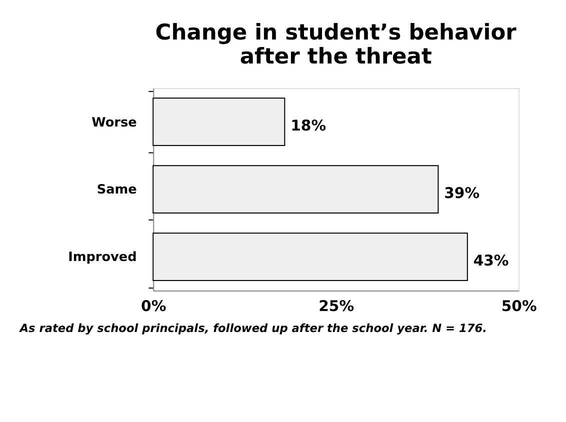 This screenshot has width=566, height=422. What do you see at coordinates (102, 258) in the screenshot?
I see `y-tick-label: Improved` at bounding box center [102, 258].